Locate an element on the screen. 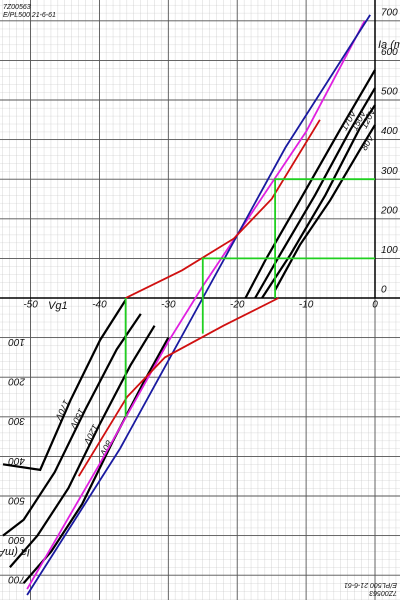 This screenshot has height=600, width=400. x-tick-label: 0 is located at coordinates (375, 305).